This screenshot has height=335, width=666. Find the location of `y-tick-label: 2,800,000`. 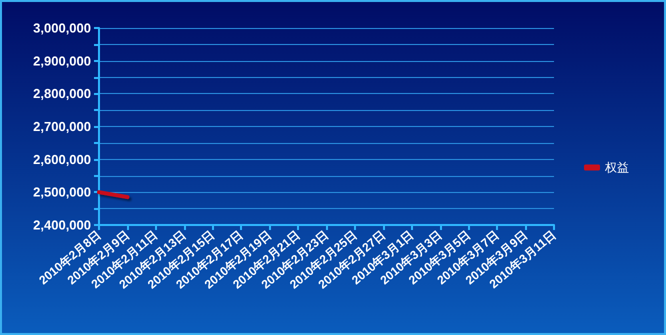

y-tick-label: 2,800,000 is located at coordinates (62, 94).